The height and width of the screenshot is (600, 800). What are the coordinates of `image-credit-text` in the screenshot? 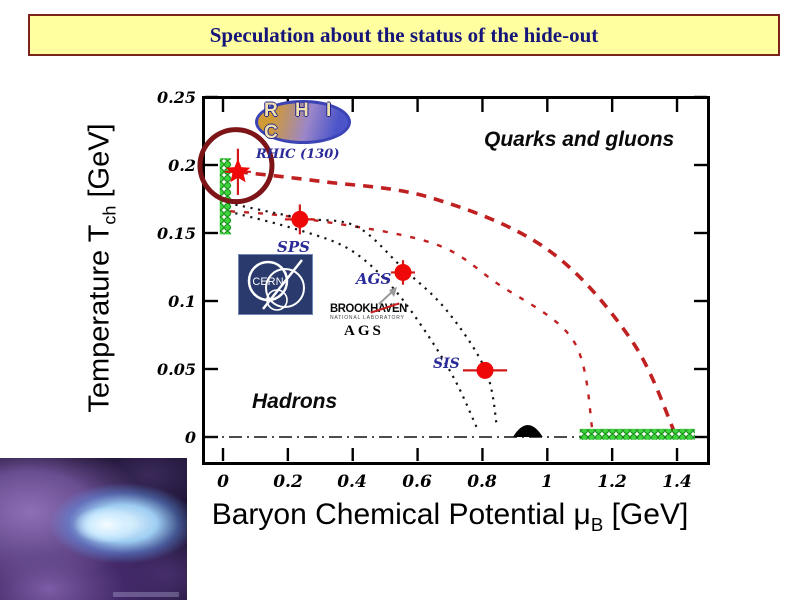 It's located at (146, 594).